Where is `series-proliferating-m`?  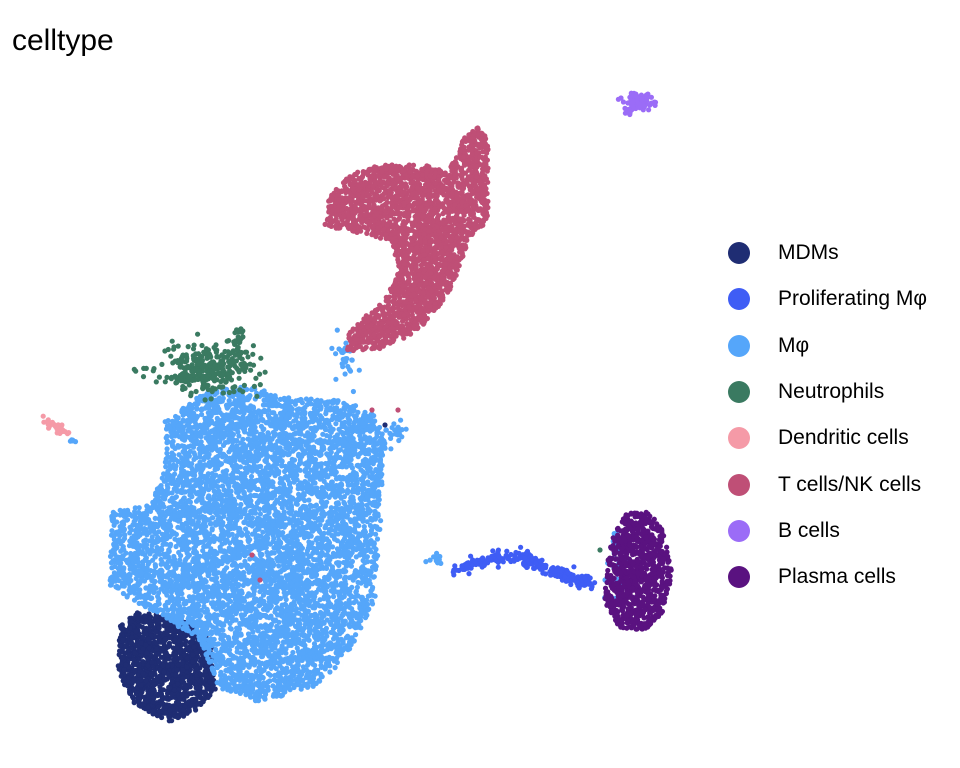 series-proliferating-m is located at coordinates (524, 568).